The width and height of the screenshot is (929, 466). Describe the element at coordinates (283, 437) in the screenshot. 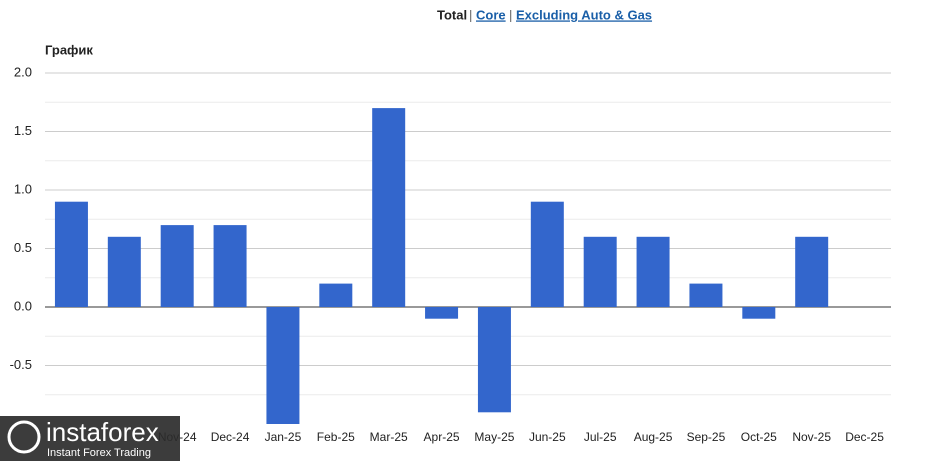

I see `x-tick-label: Jan-25` at that location.